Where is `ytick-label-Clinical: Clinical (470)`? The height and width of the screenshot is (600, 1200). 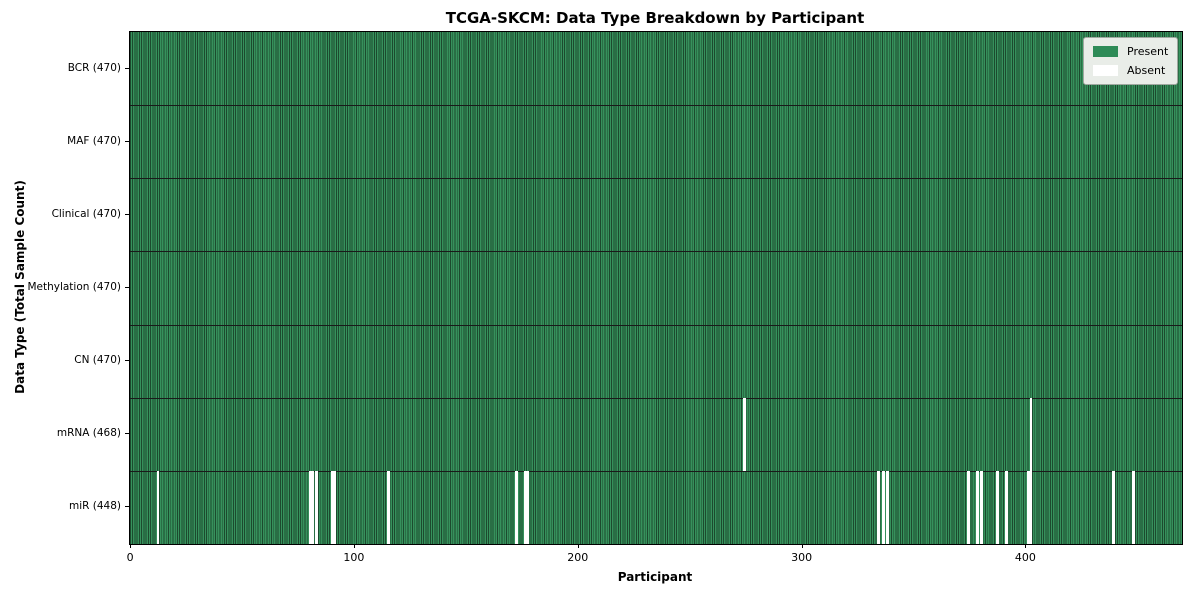 ytick-label-Clinical: Clinical (470) is located at coordinates (86, 213).